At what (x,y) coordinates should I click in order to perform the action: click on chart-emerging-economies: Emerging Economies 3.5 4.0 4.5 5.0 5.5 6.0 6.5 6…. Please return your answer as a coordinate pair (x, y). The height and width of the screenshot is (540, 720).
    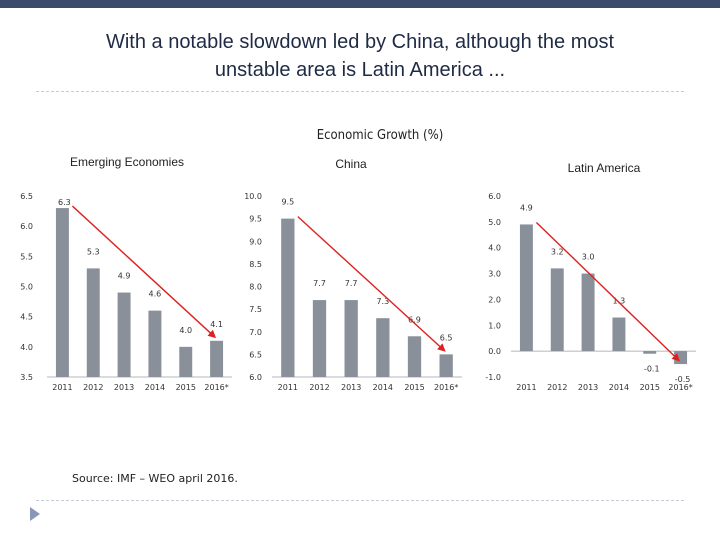
    Looking at the image, I should click on (126, 273).